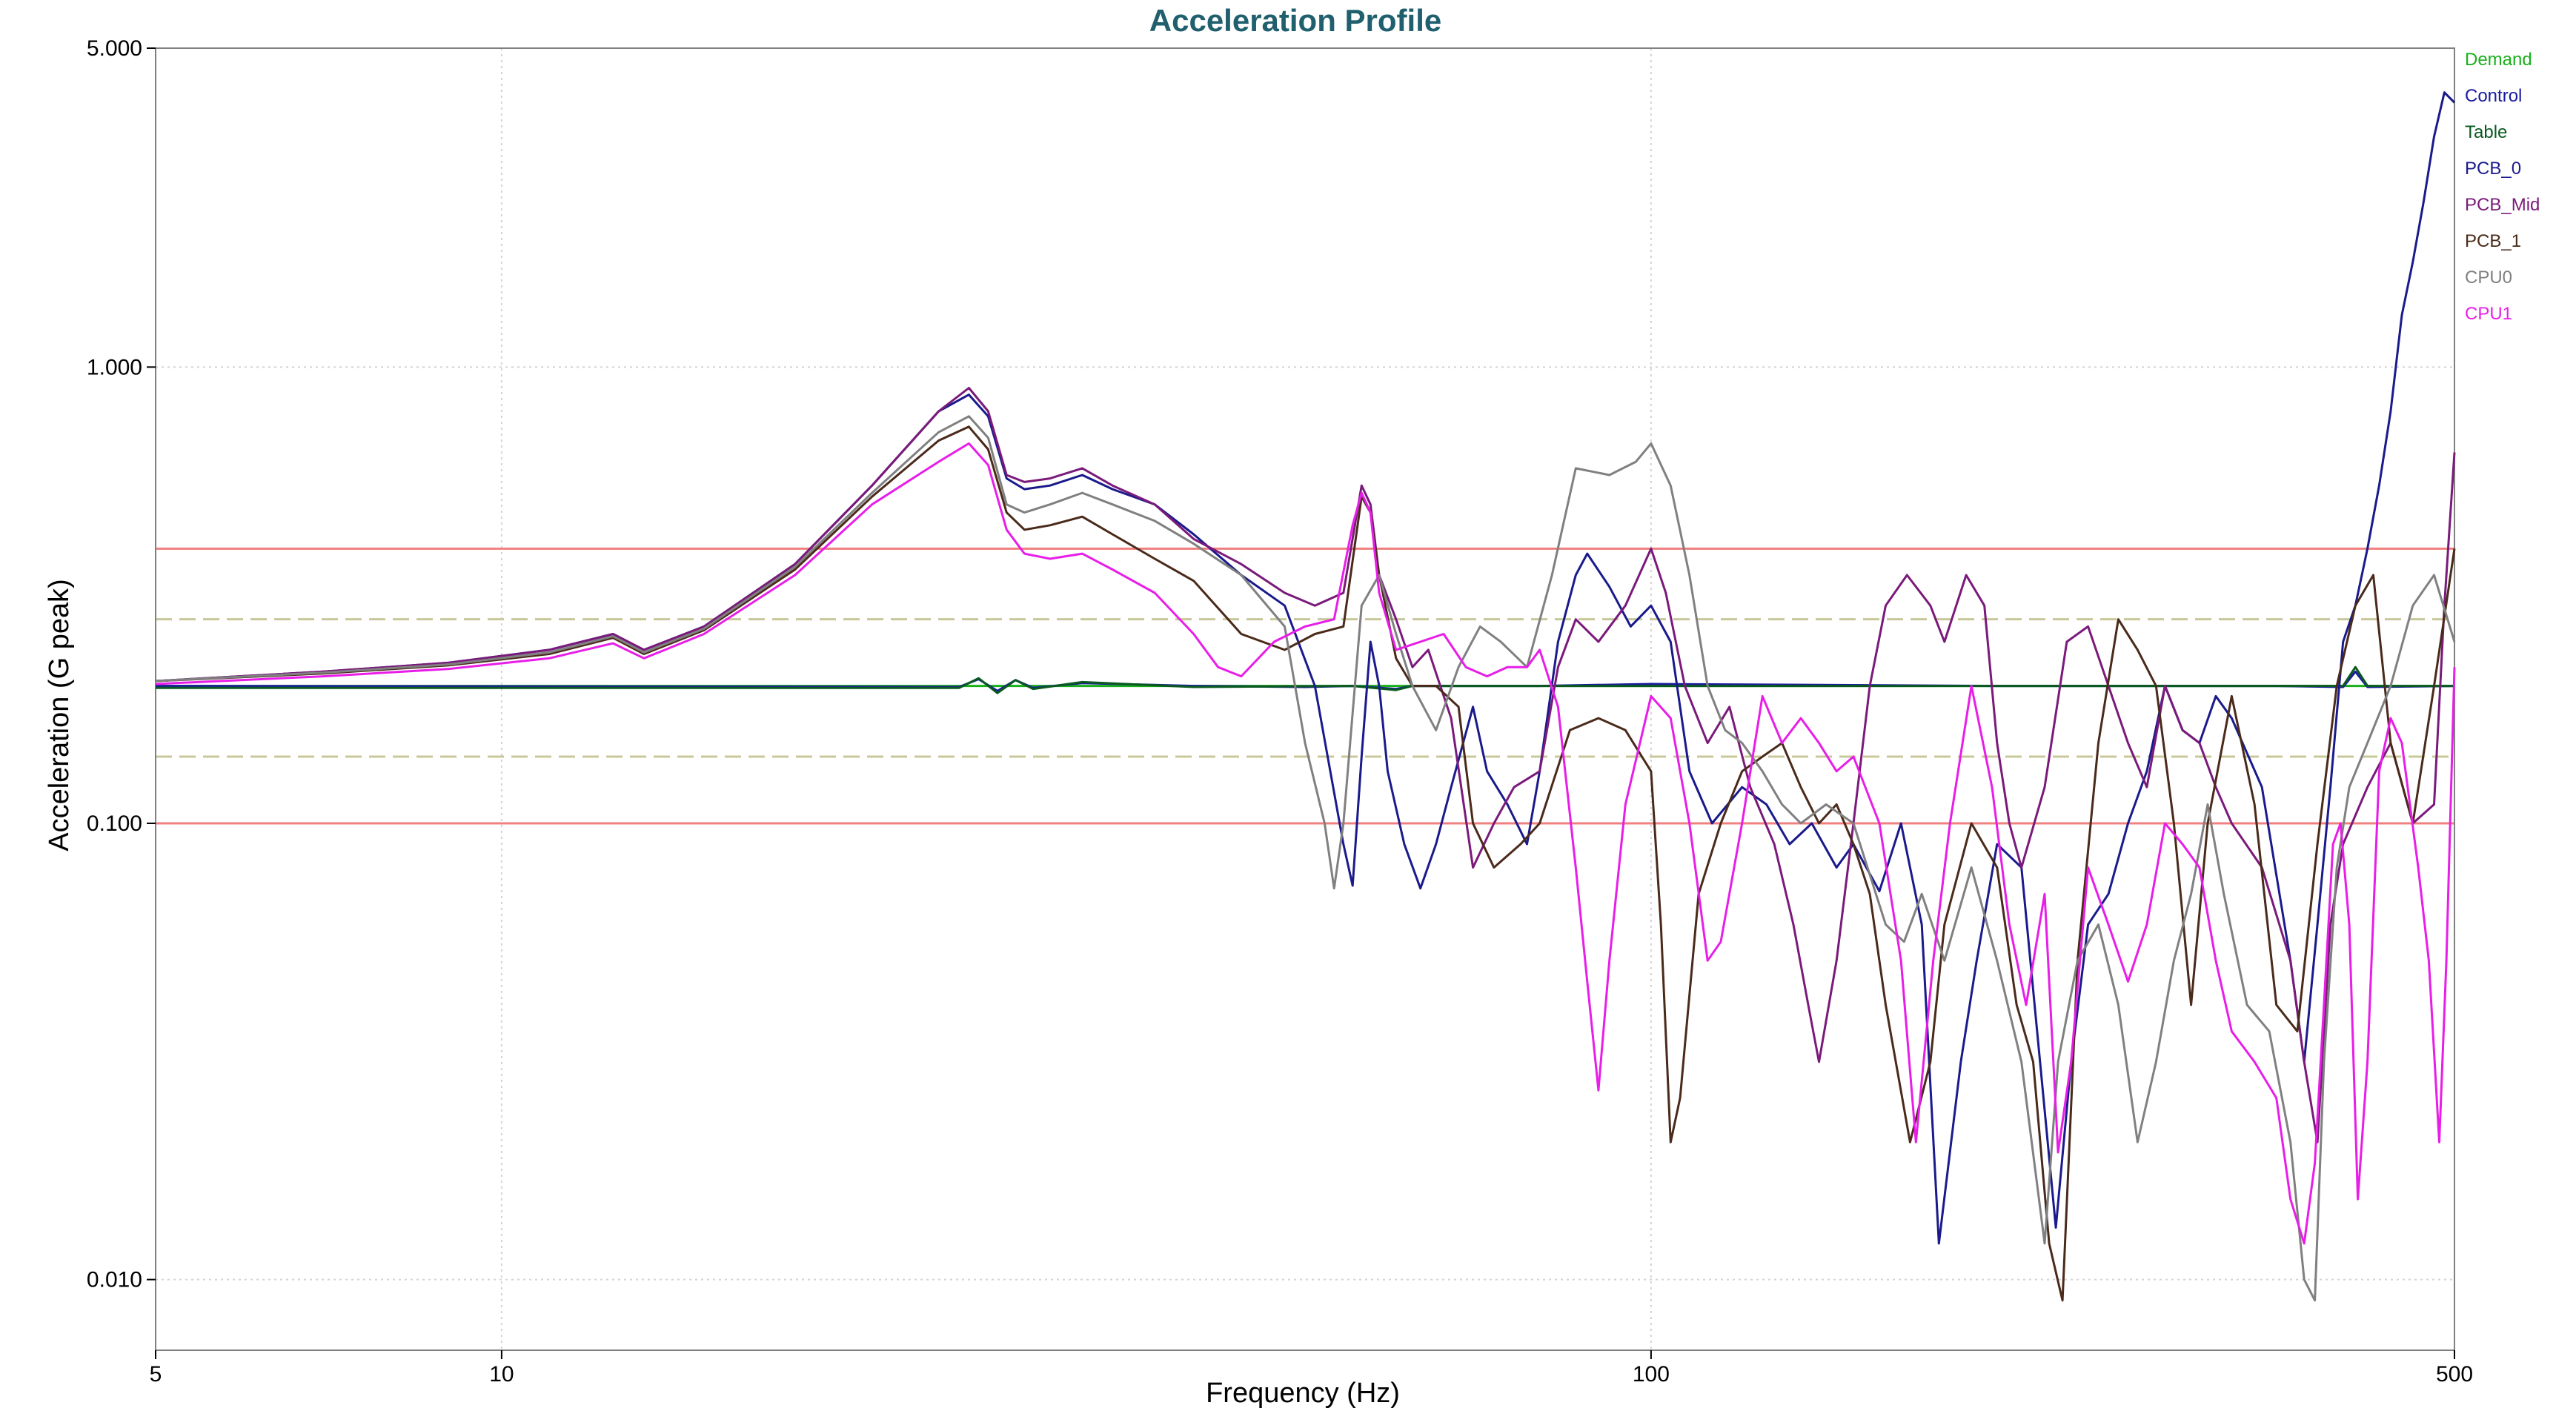 The width and height of the screenshot is (2576, 1411). What do you see at coordinates (2488, 314) in the screenshot?
I see `legend-entry-cpu1: CPU1` at bounding box center [2488, 314].